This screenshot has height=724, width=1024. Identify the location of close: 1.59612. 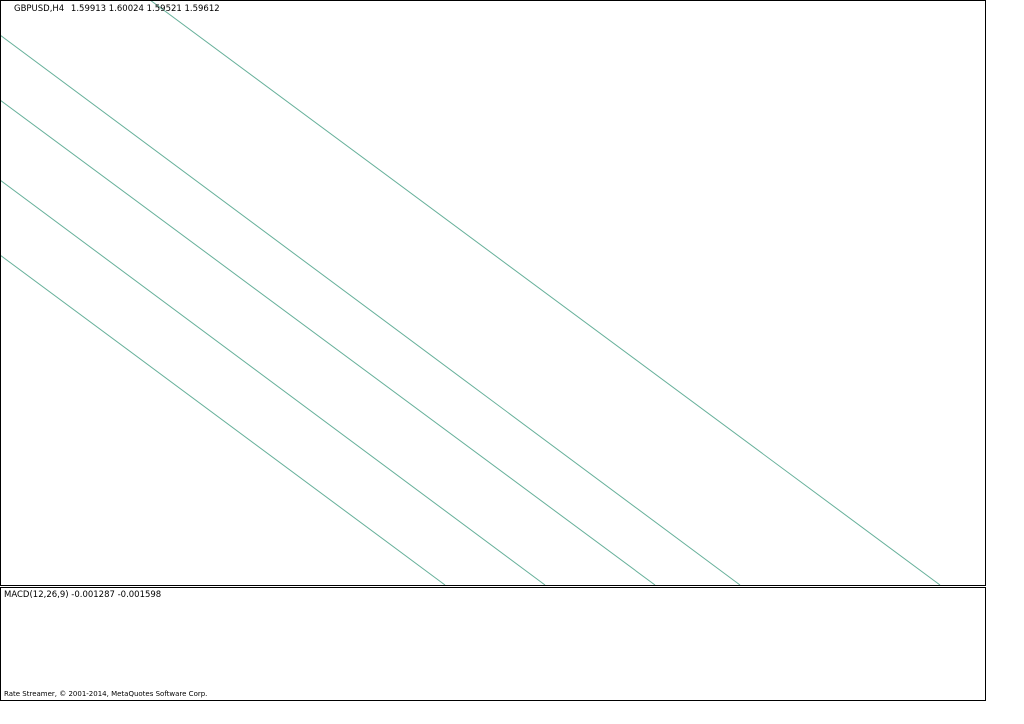
(202, 9).